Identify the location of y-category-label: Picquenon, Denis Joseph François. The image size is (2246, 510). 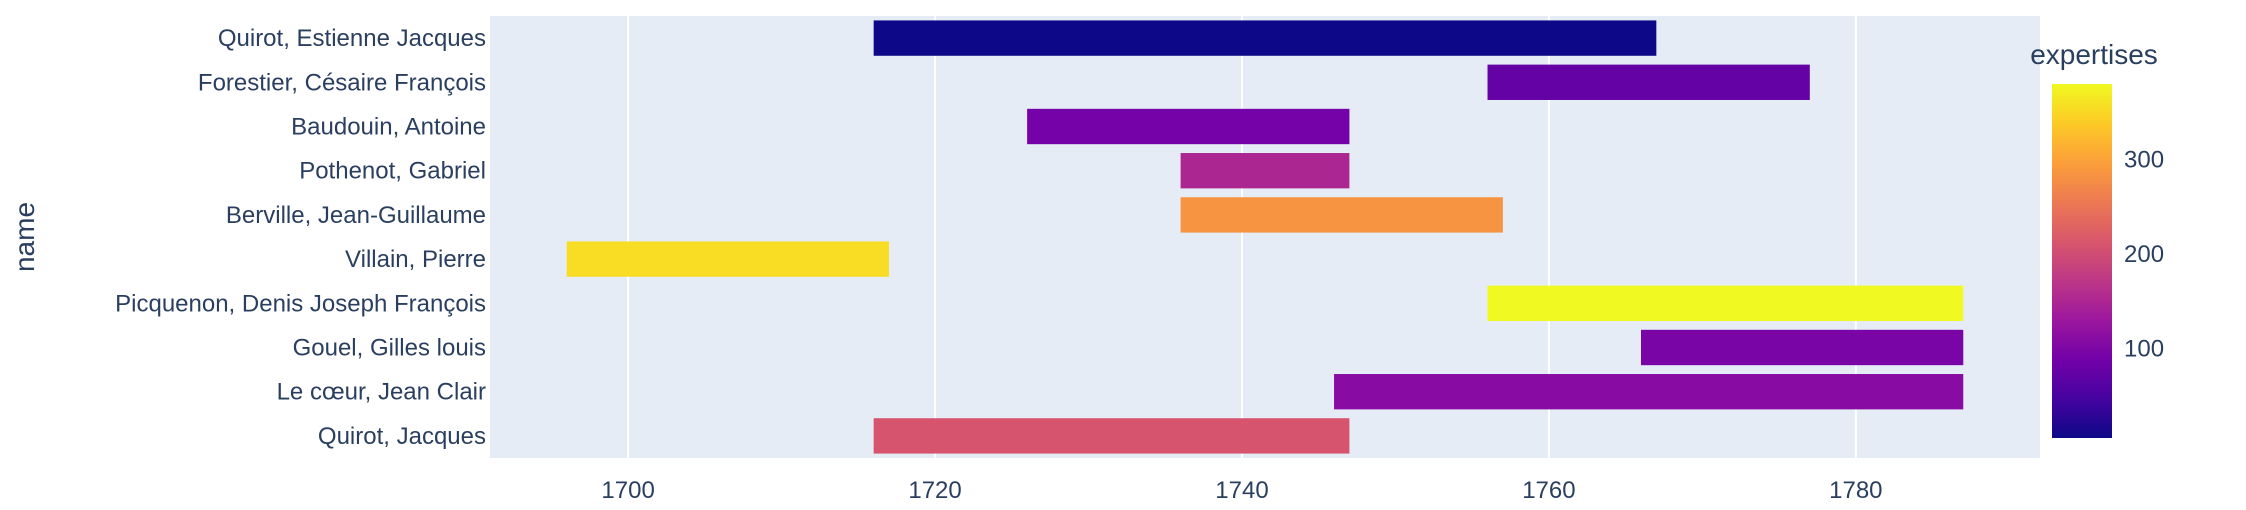
(300, 303).